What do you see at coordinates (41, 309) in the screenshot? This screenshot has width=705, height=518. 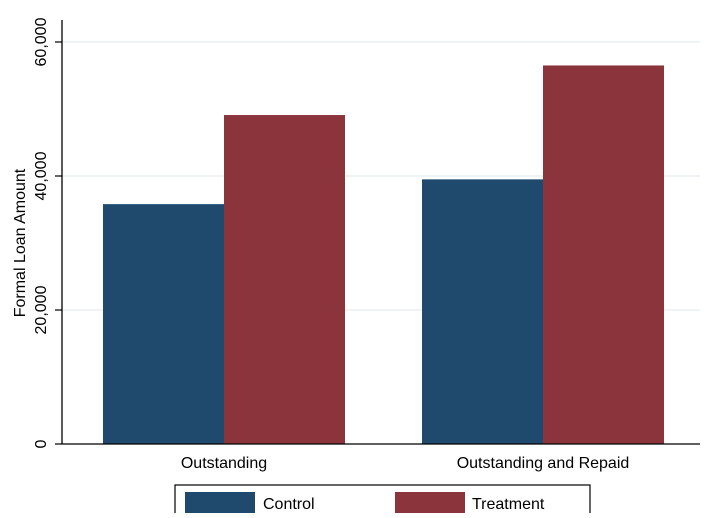 I see `y-tick-label: 20,000` at bounding box center [41, 309].